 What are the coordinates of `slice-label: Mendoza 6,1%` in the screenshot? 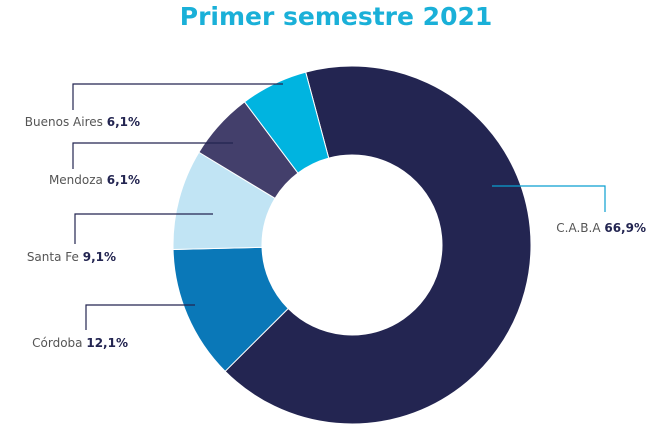 It's located at (94, 180).